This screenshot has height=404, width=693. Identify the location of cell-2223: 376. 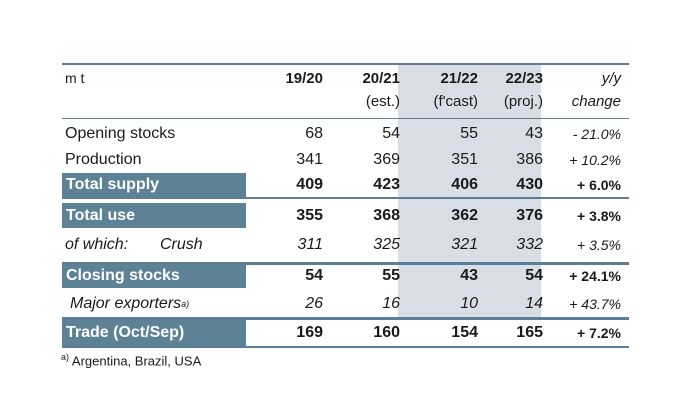
(529, 215).